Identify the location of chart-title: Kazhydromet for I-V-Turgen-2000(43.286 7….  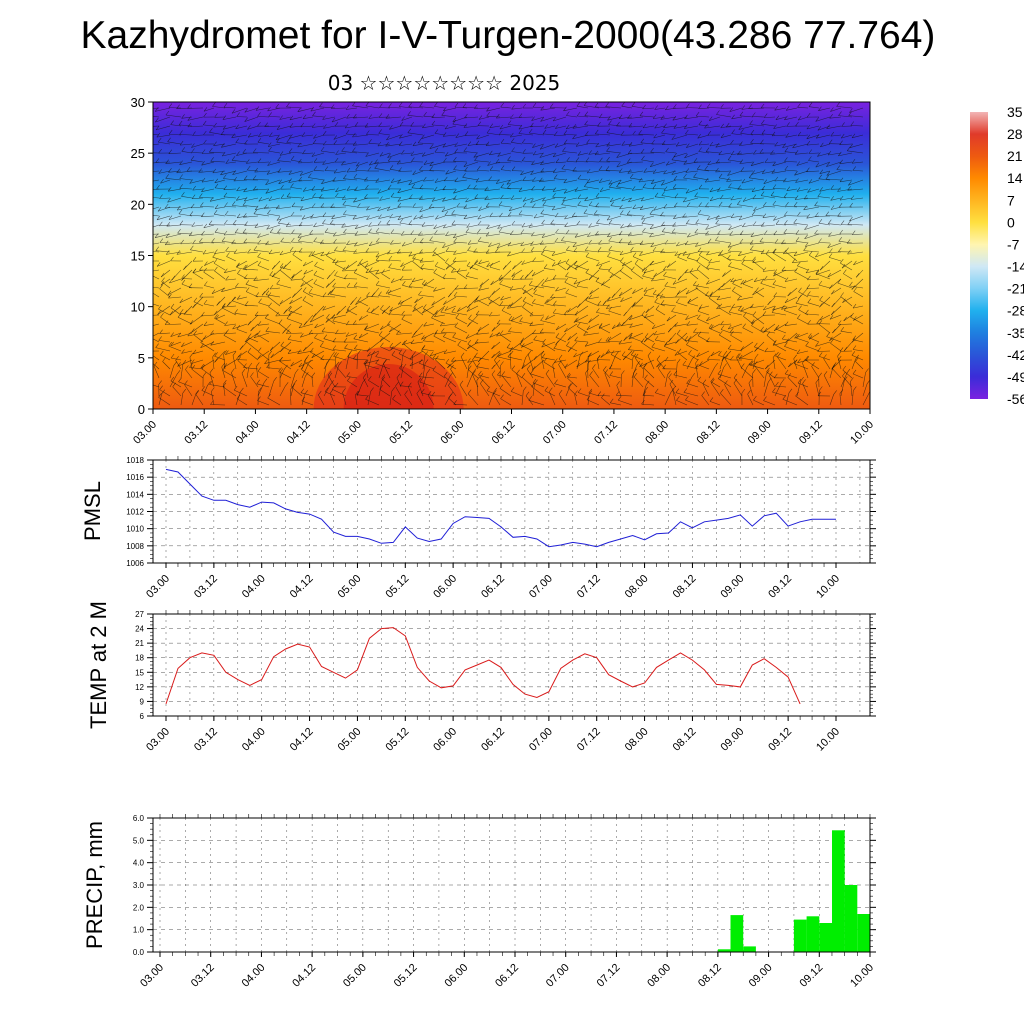
(508, 35).